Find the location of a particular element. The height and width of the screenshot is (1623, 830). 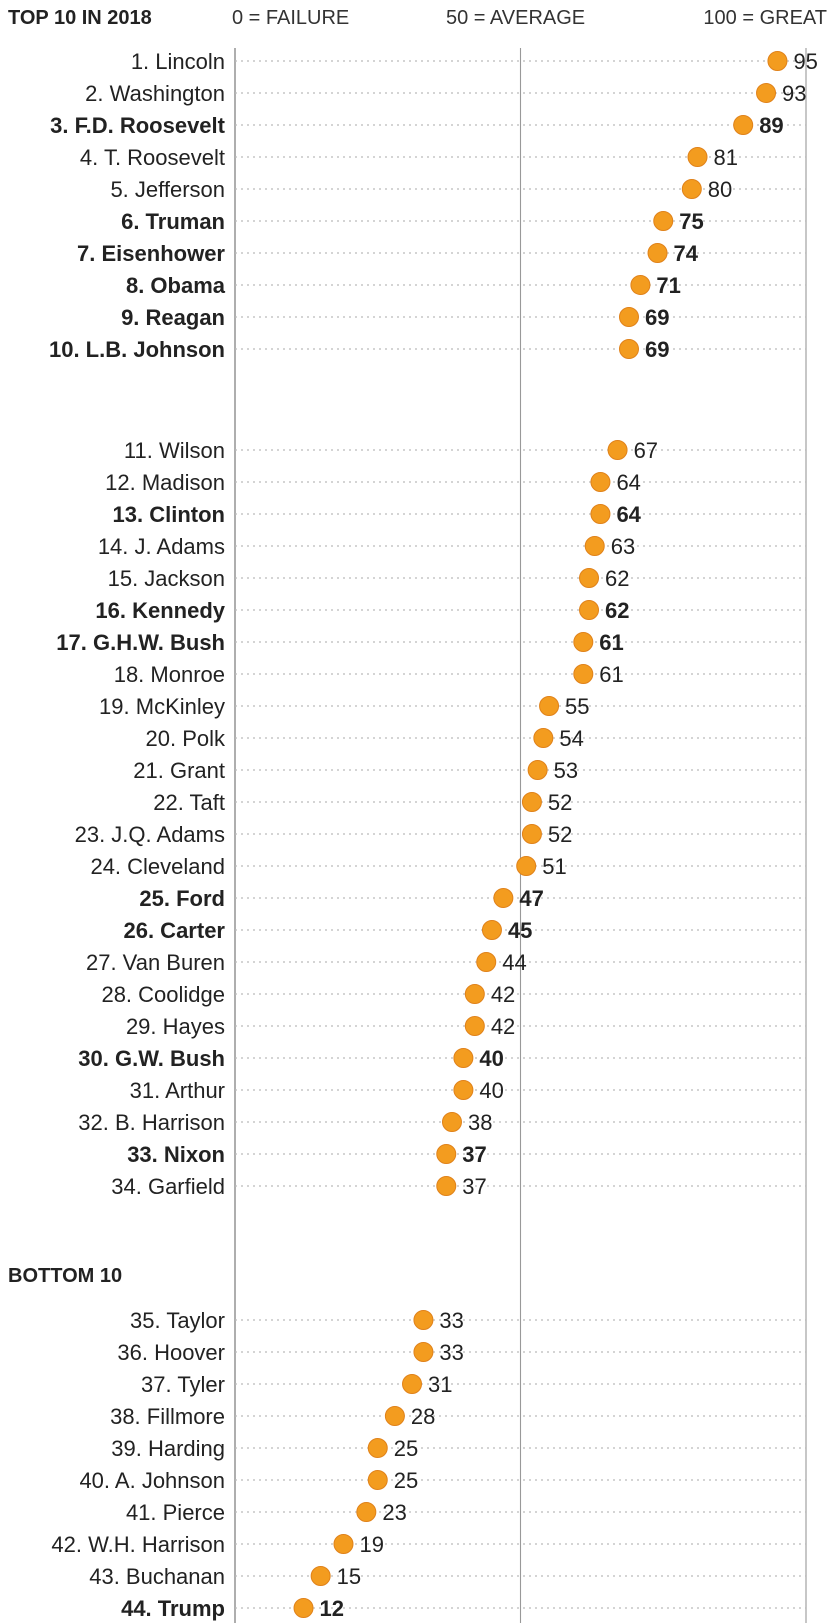

row-fillmore: 38. Fillmore 28 is located at coordinates (458, 1416).